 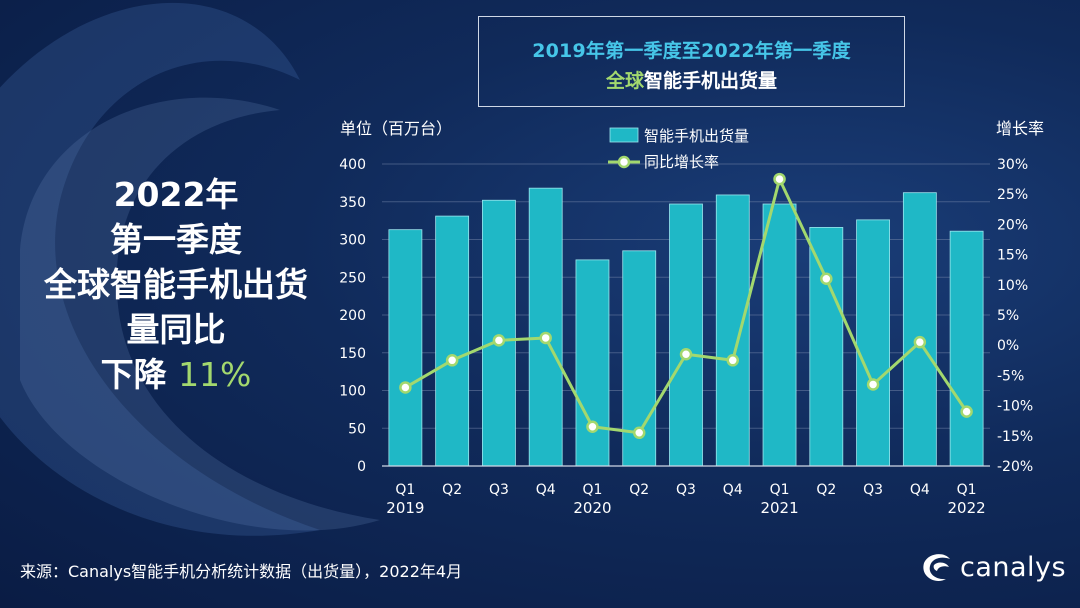 I want to click on legend-line-label: 同比增长率, so click(x=681, y=162).